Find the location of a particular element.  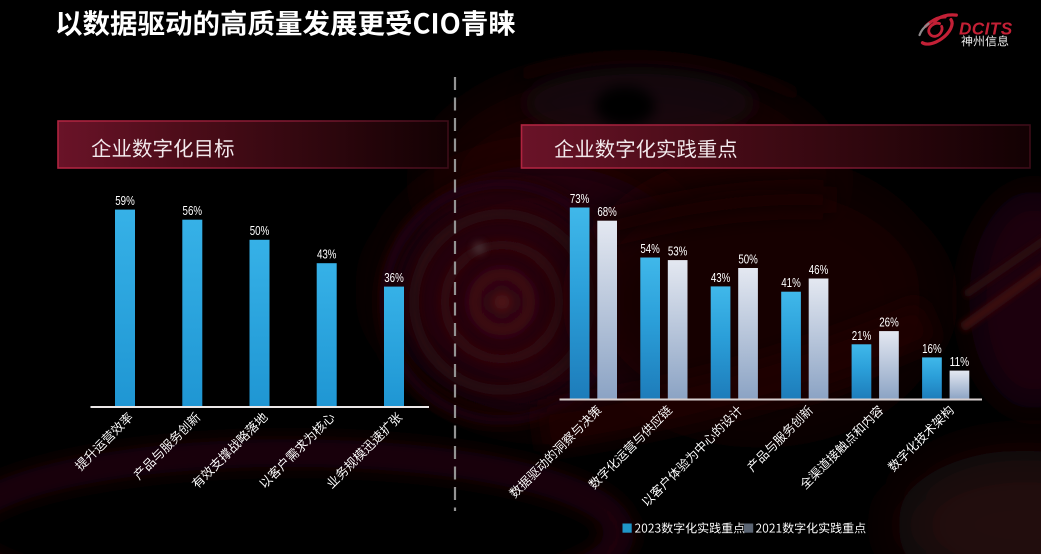

svg-text: 73% is located at coordinates (580, 198).